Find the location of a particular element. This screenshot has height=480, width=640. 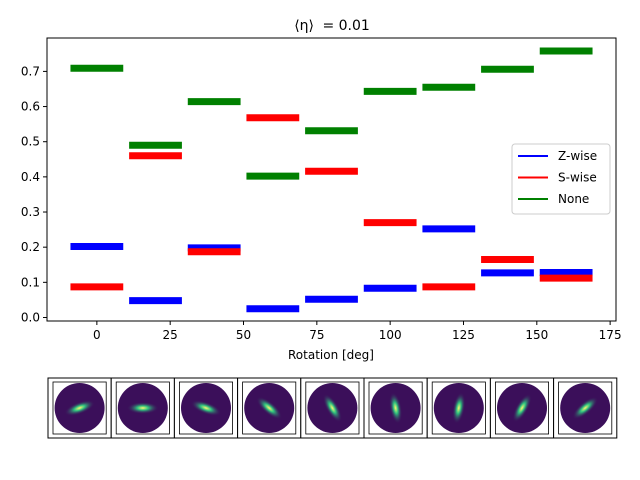

legend: Z-wise S-wise None is located at coordinates (561, 179).